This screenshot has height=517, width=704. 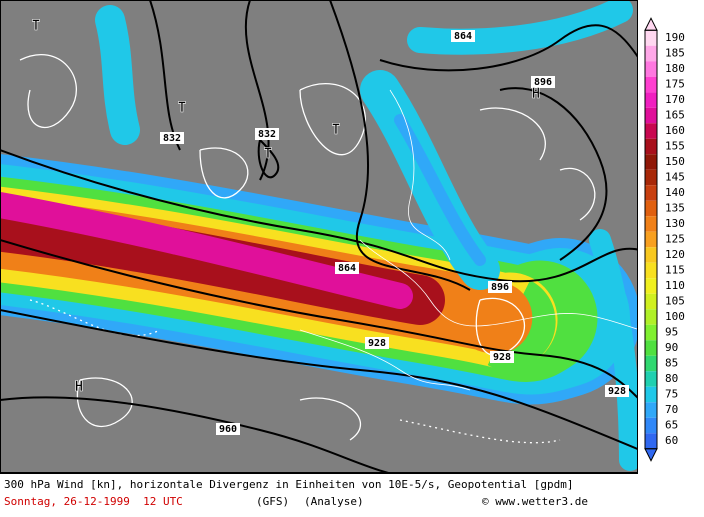 What do you see at coordinates (675, 130) in the screenshot?
I see `colorbar-label: 160` at bounding box center [675, 130].